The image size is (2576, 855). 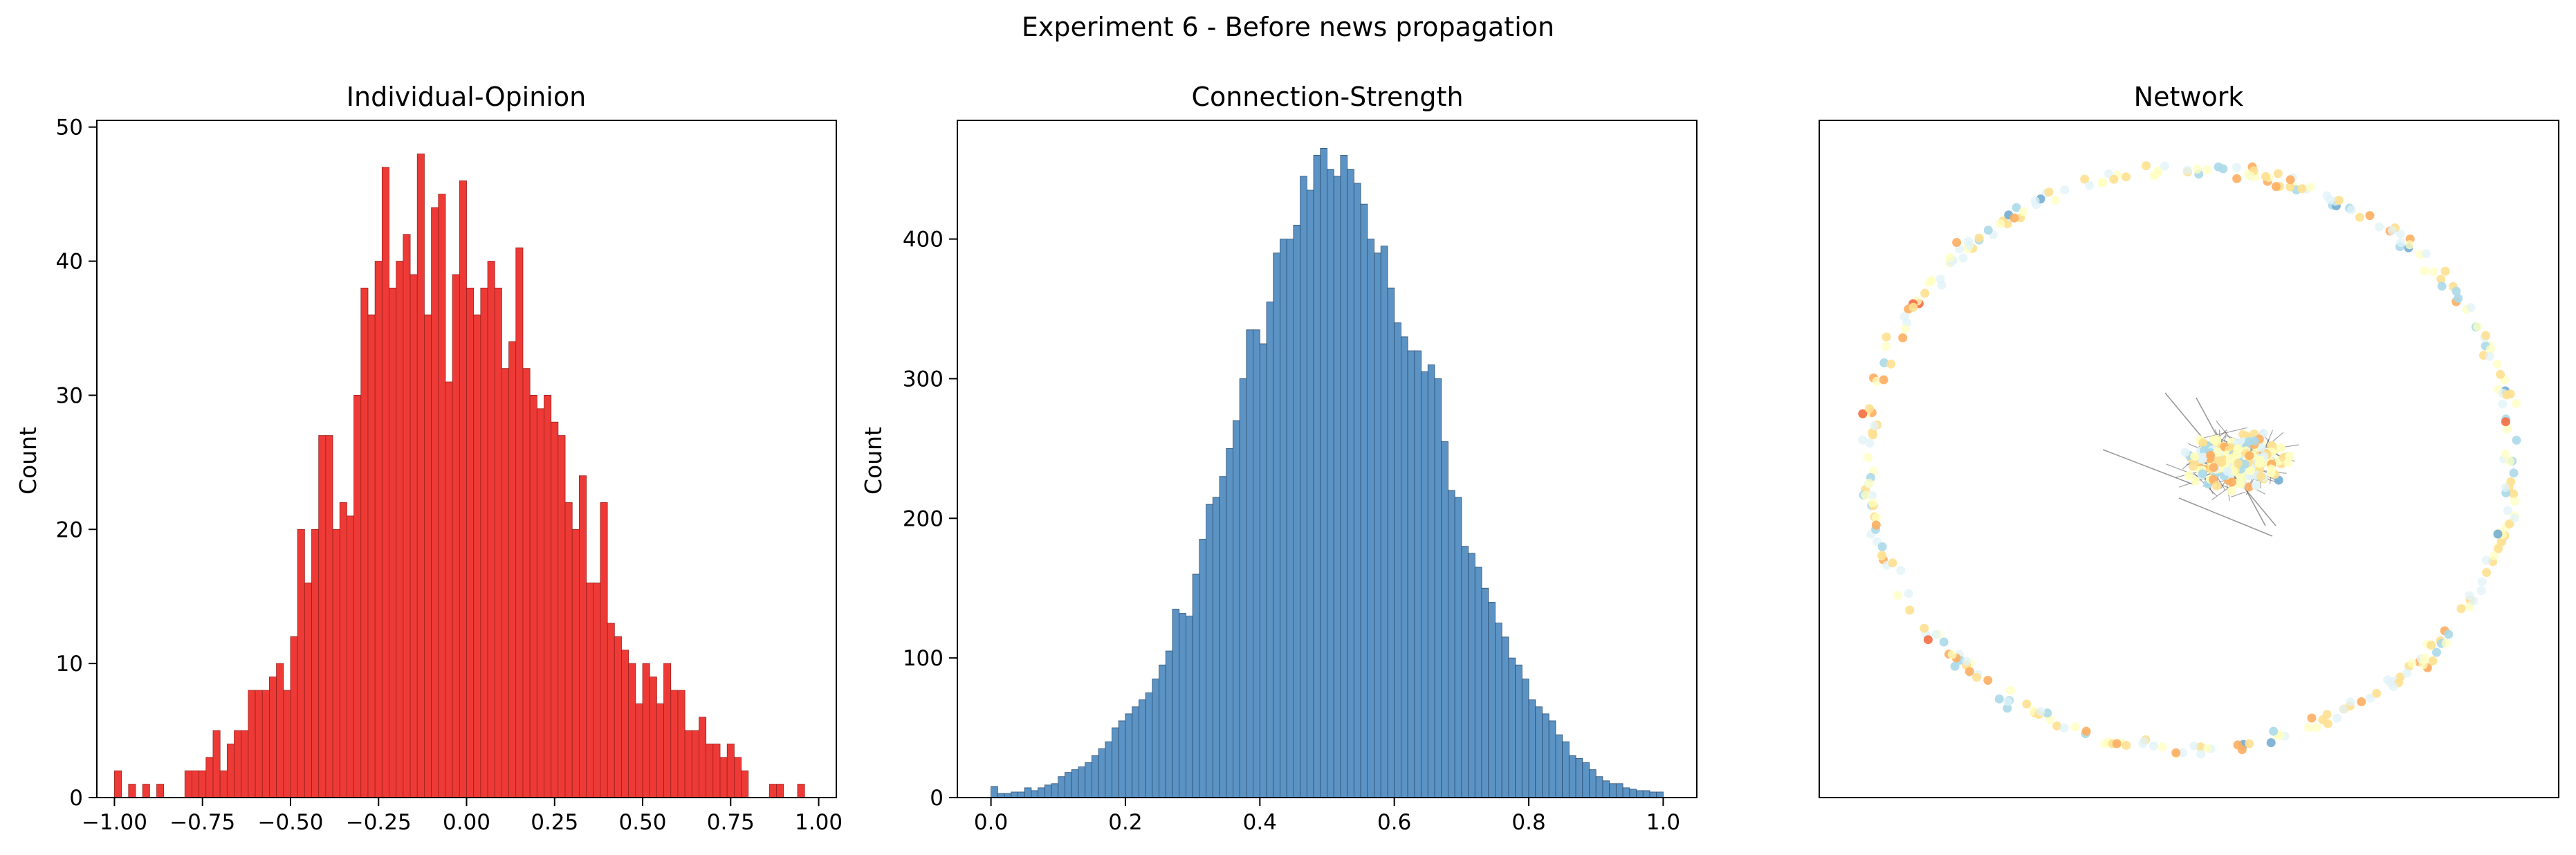 I want to click on x-tick-label: 0.0, so click(x=991, y=822).